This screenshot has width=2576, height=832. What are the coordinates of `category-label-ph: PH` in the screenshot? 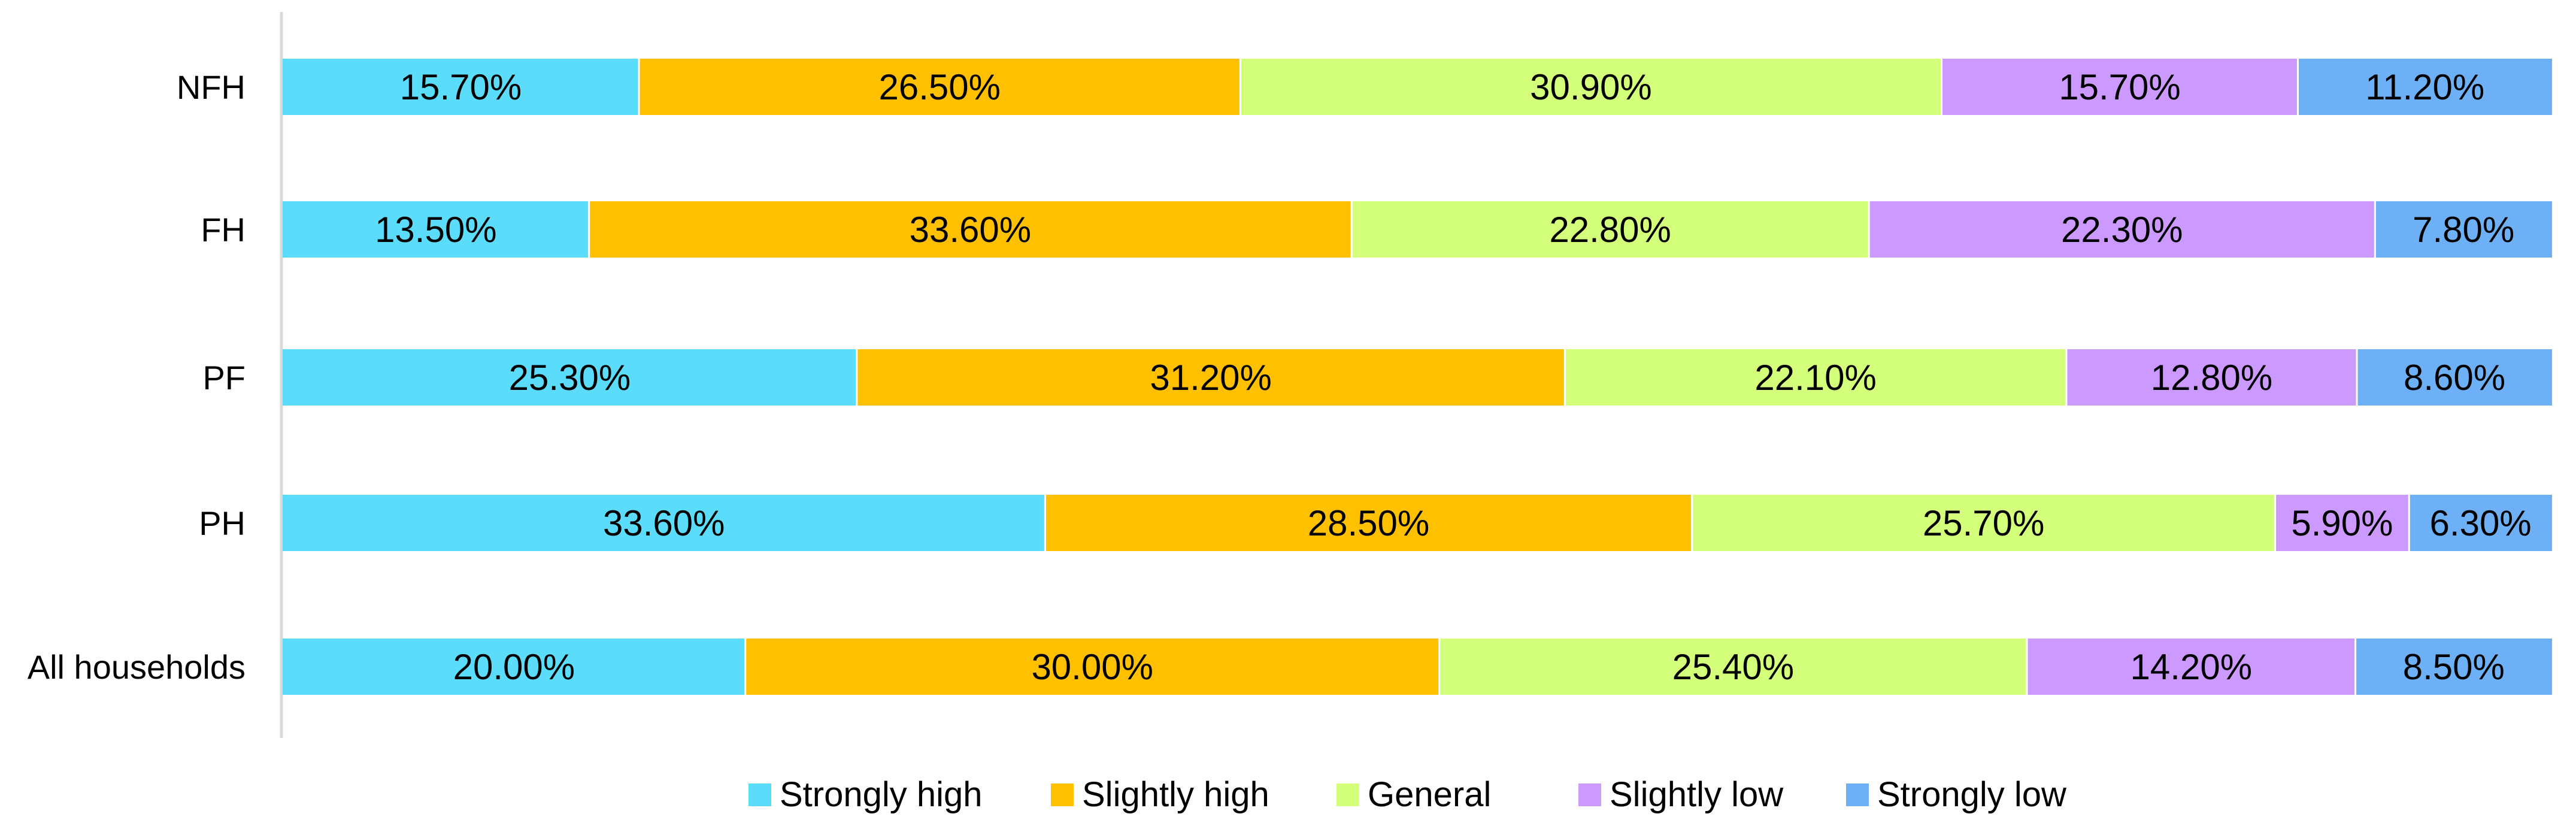 It's located at (222, 523).